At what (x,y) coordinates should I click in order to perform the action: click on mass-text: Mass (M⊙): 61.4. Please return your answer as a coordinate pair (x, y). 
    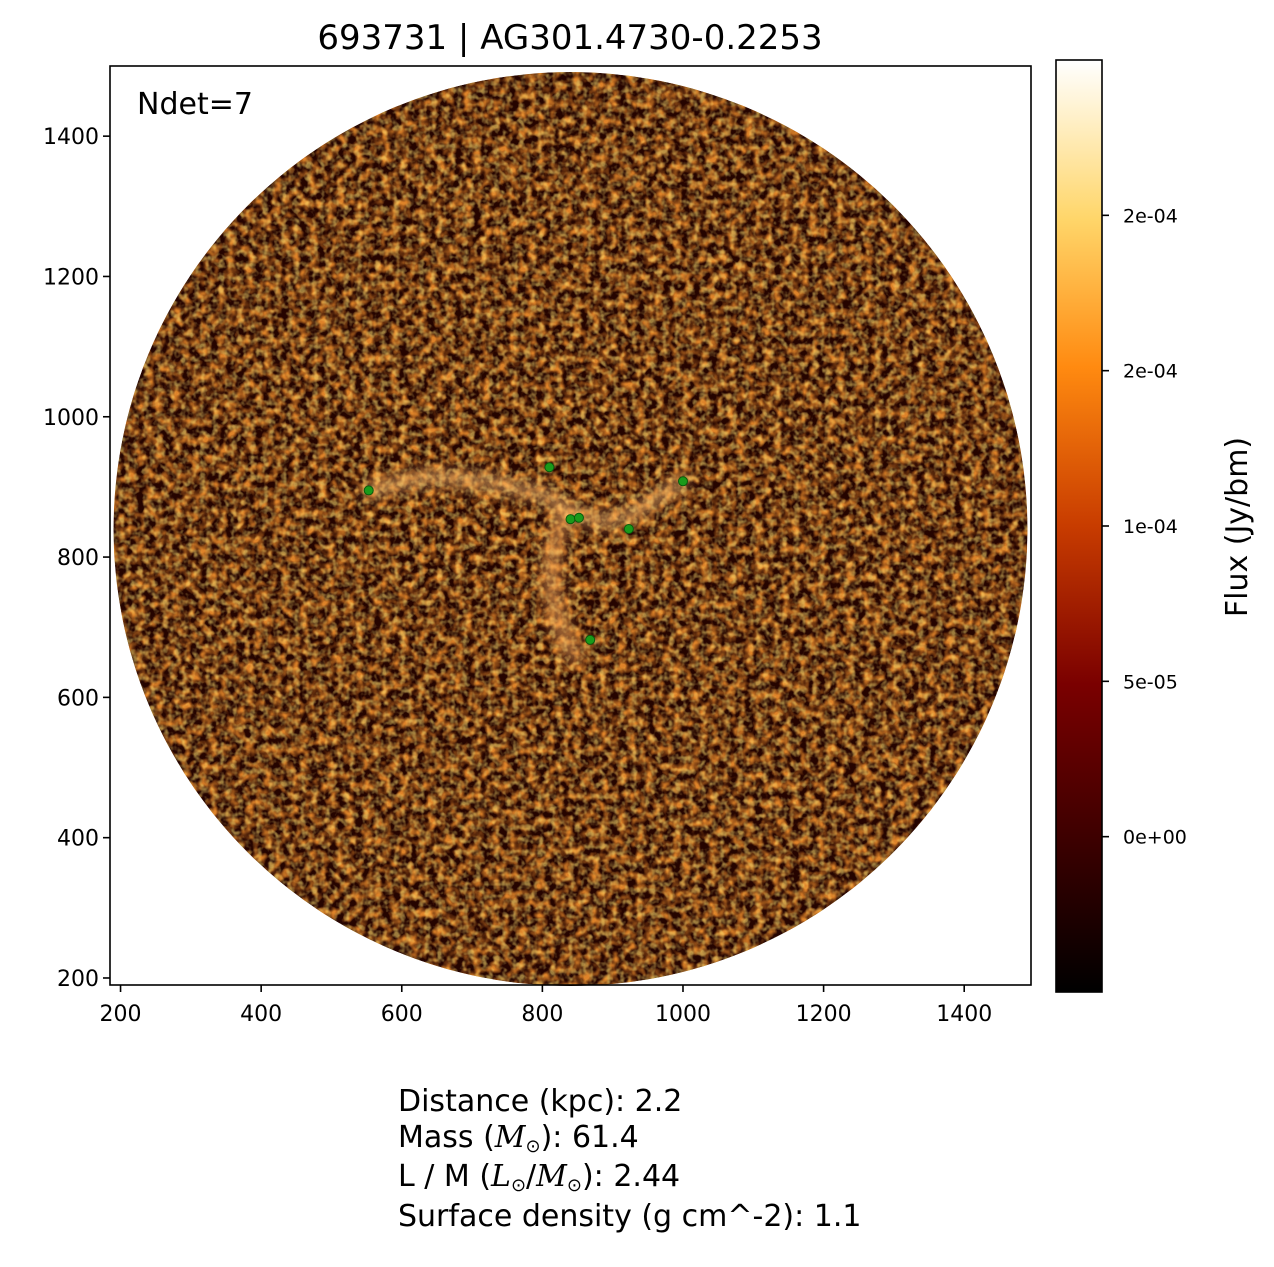
    Looking at the image, I should click on (629, 1140).